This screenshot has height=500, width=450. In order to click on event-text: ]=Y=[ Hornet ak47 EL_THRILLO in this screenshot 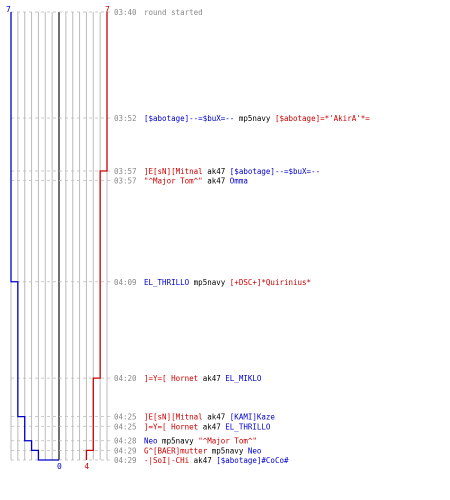, I will do `click(207, 426)`.